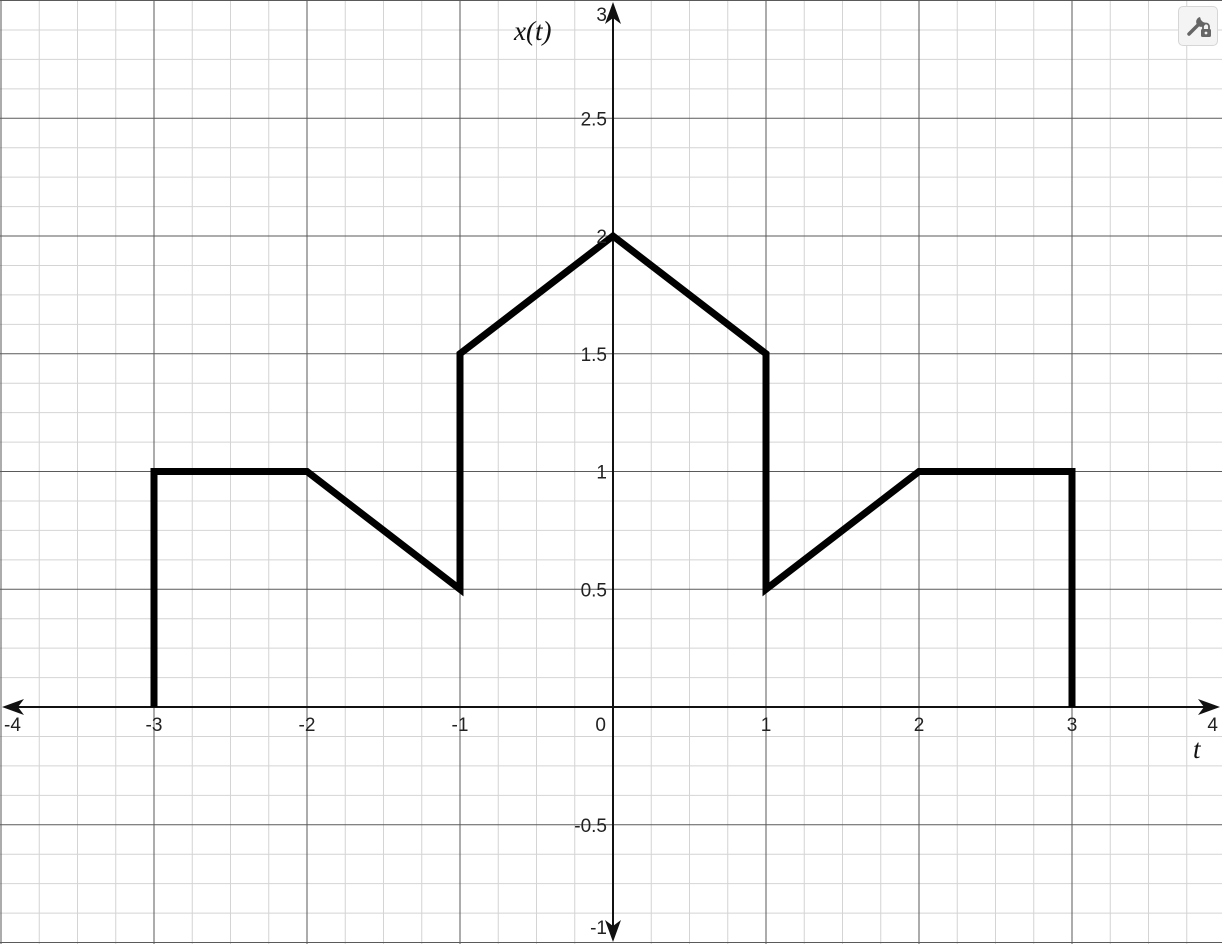 The height and width of the screenshot is (944, 1222). Describe the element at coordinates (460, 725) in the screenshot. I see `x-tick-label: -1` at that location.